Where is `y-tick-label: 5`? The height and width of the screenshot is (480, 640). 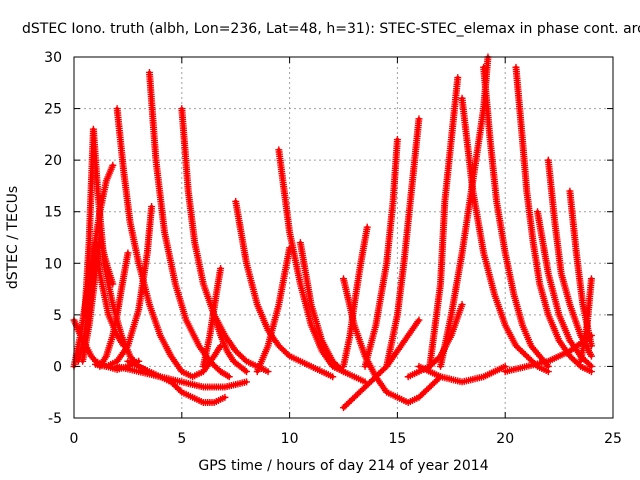 y-tick-label: 5 is located at coordinates (57, 316).